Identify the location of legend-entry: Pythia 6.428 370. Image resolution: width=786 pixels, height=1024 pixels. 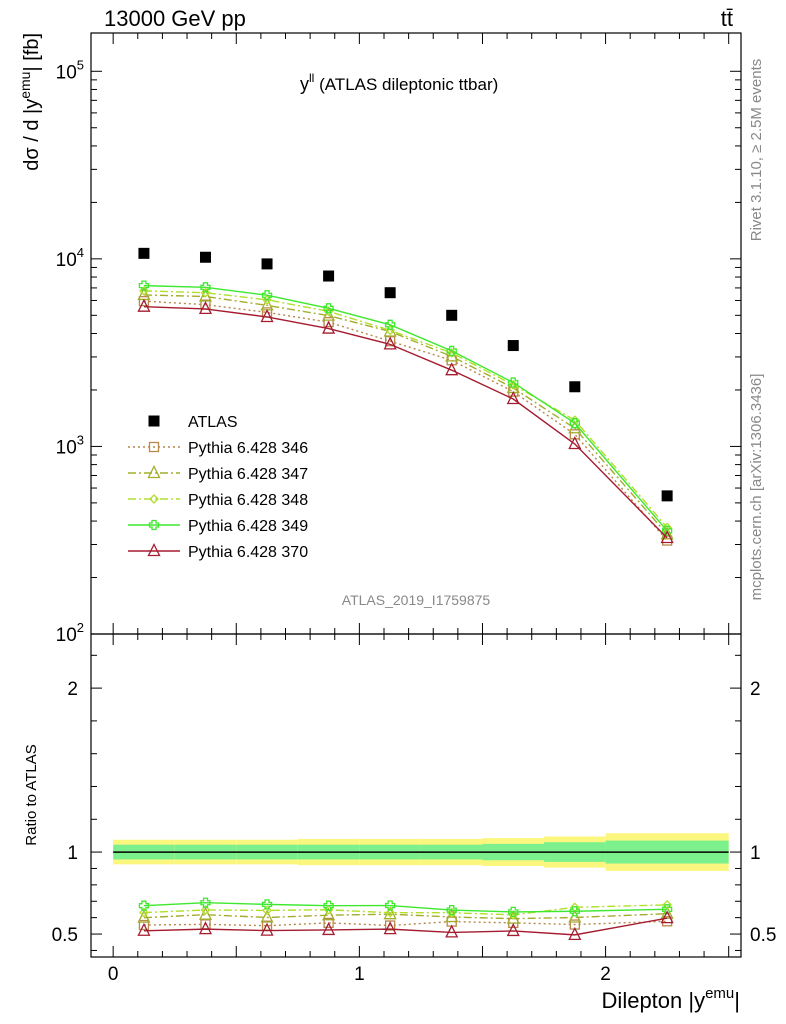
(218, 552).